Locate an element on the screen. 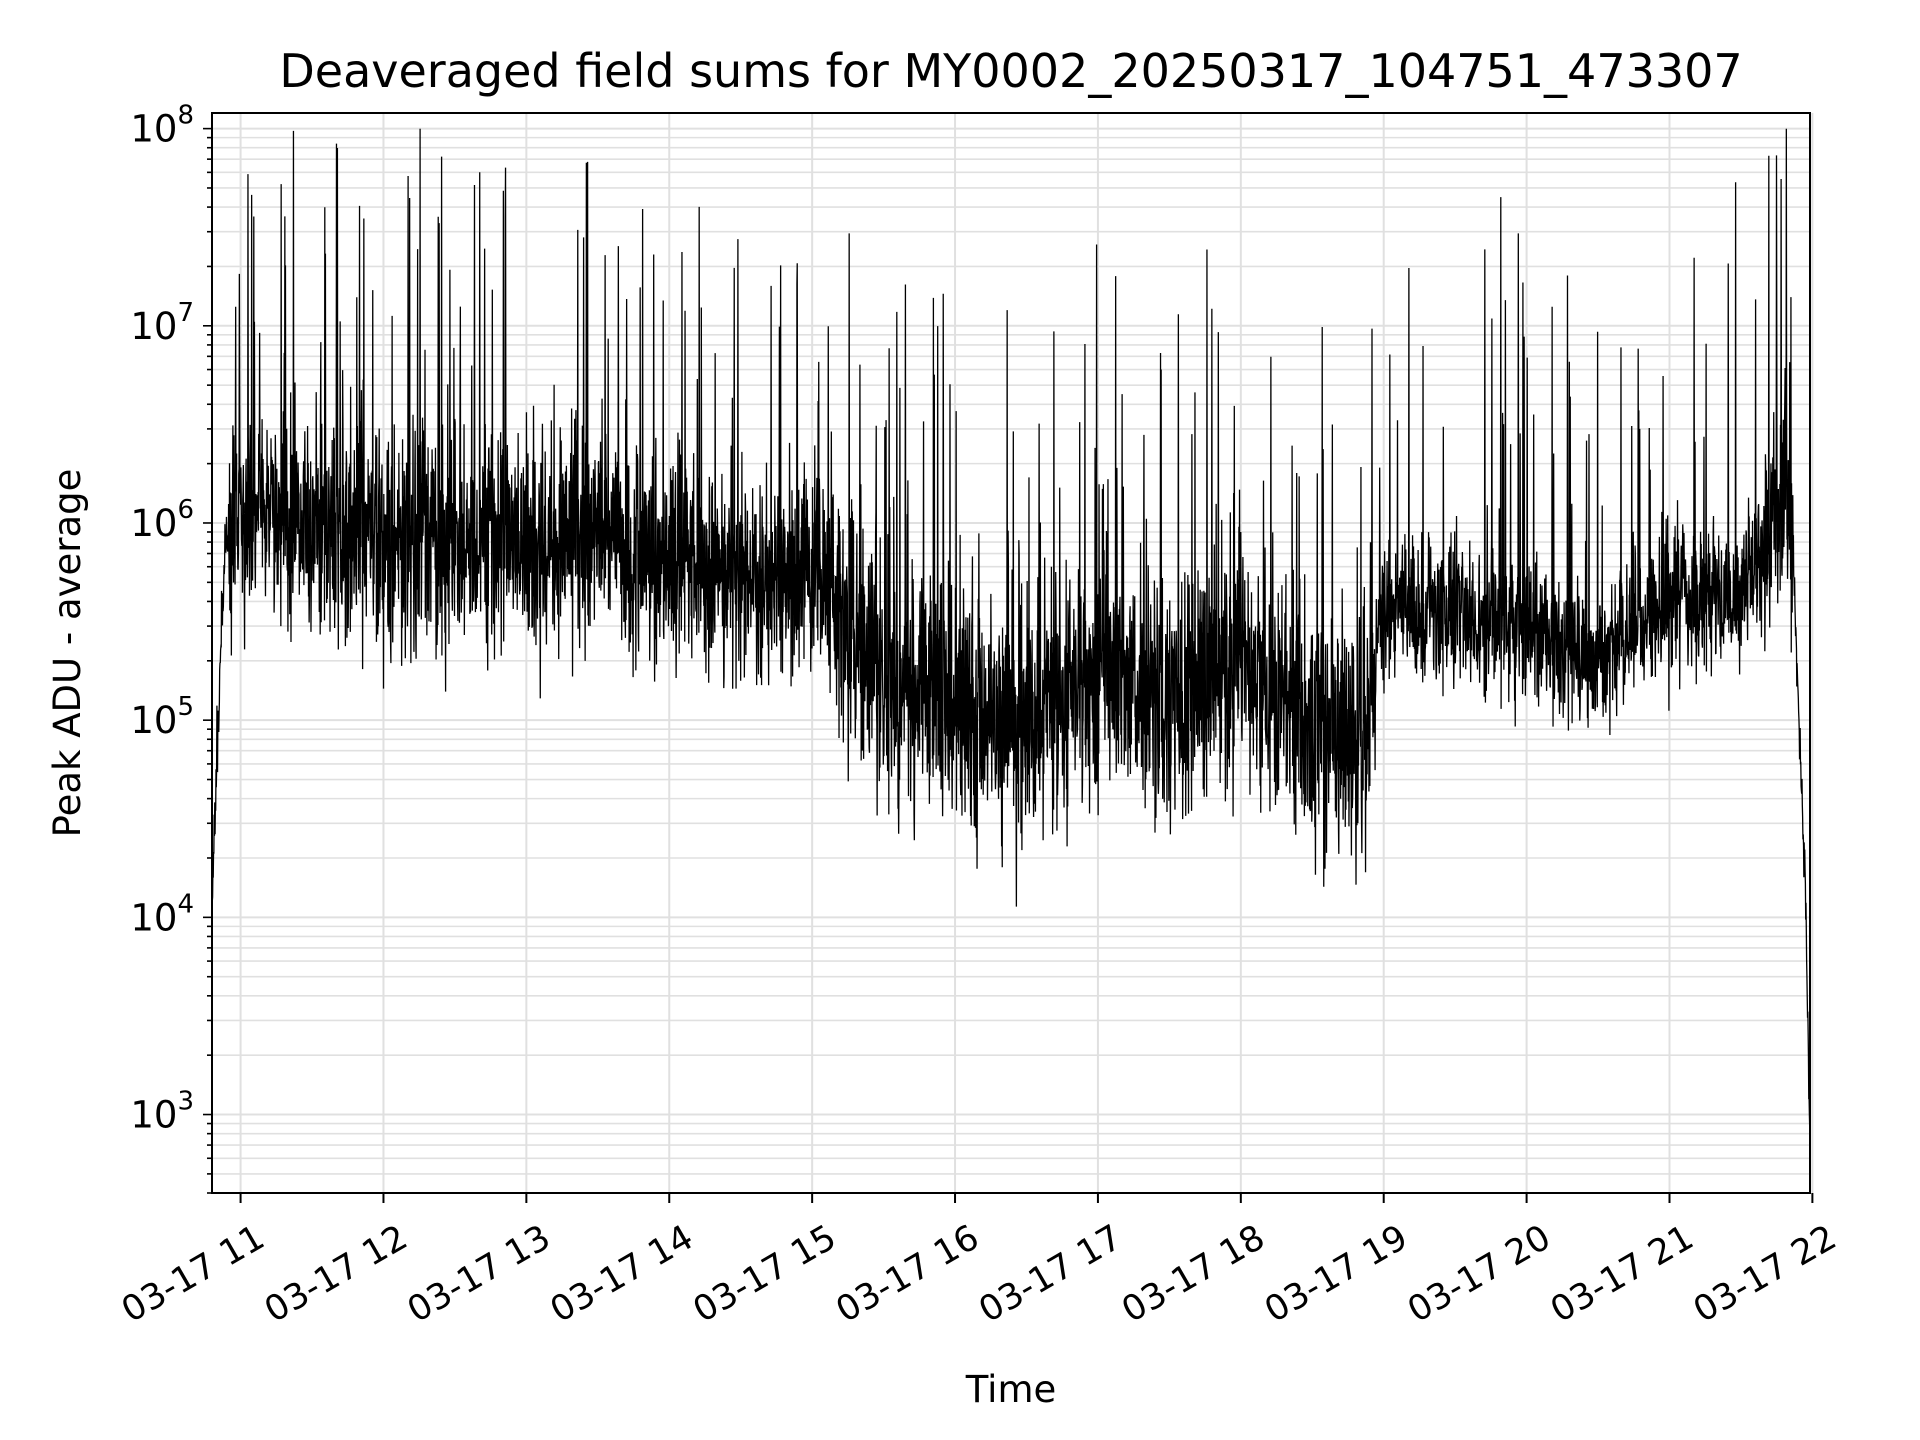 This screenshot has width=1920, height=1440. y-tick-label: 10⁵ is located at coordinates (162, 717).